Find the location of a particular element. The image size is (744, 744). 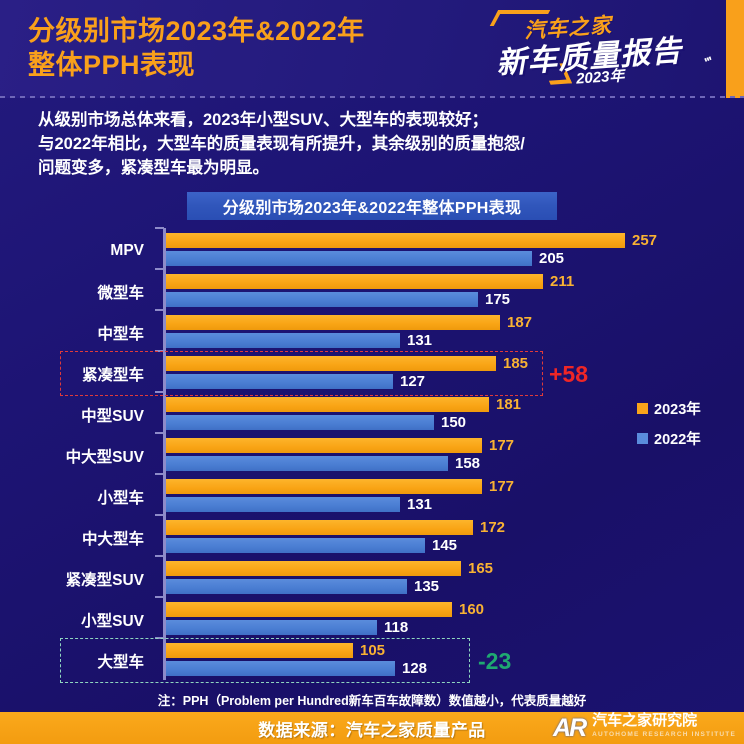

category-label: 小型车 is located at coordinates (120, 498).